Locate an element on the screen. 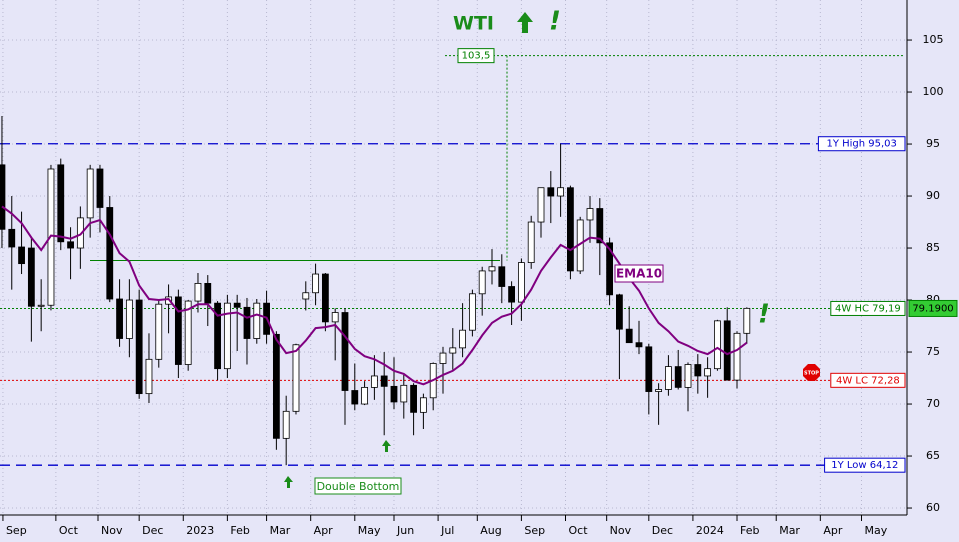  stop-label: STOP is located at coordinates (811, 374).